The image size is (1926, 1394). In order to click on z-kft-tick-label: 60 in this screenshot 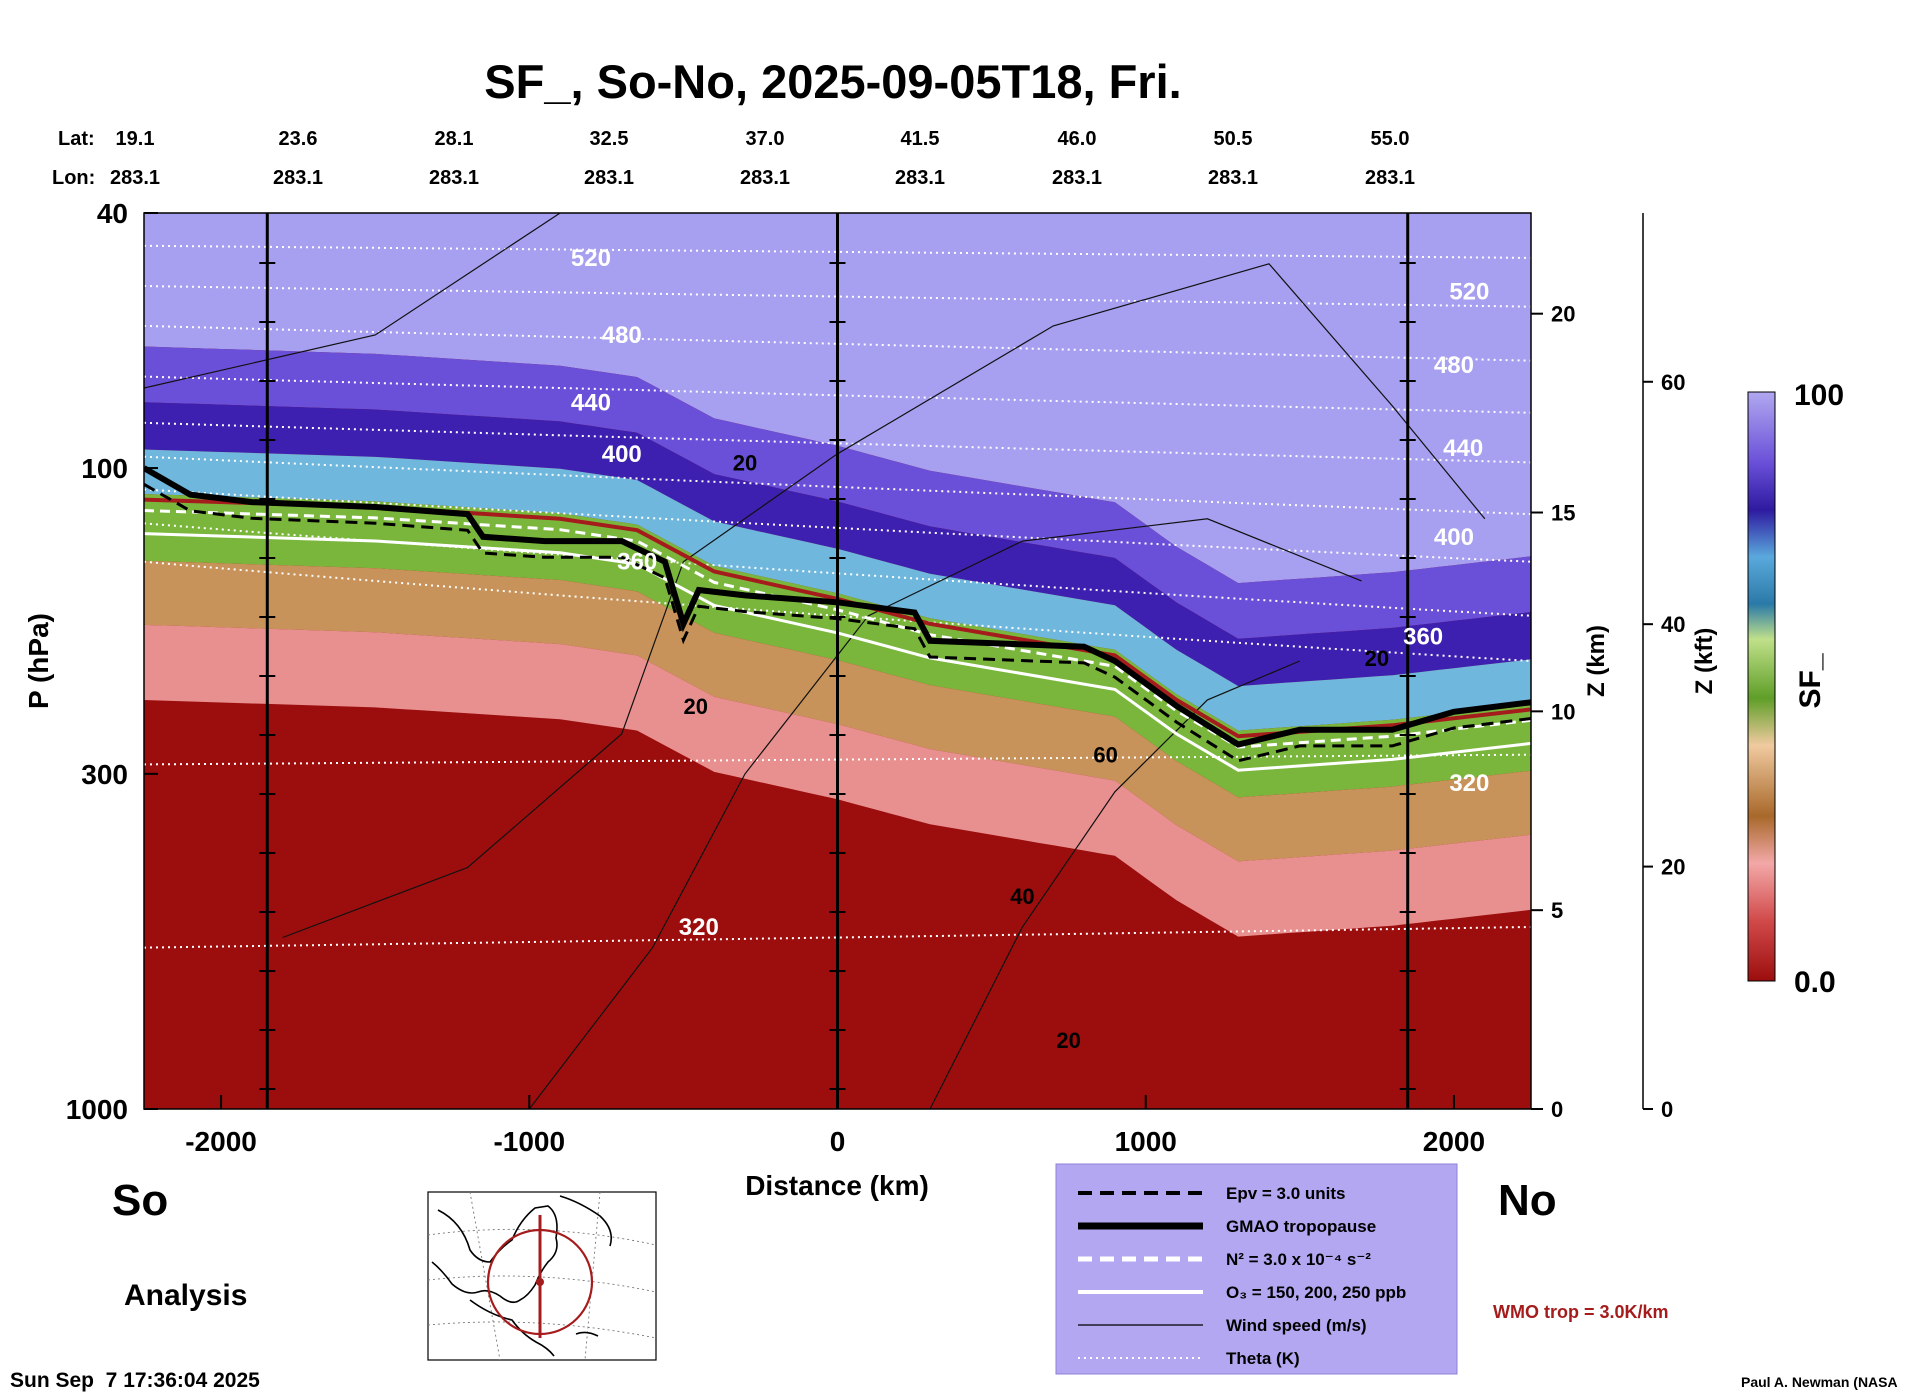, I will do `click(1673, 382)`.